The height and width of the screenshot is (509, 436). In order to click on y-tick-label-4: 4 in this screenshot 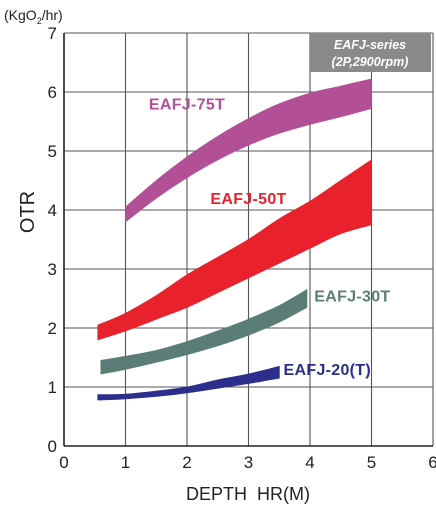, I will do `click(52, 210)`.